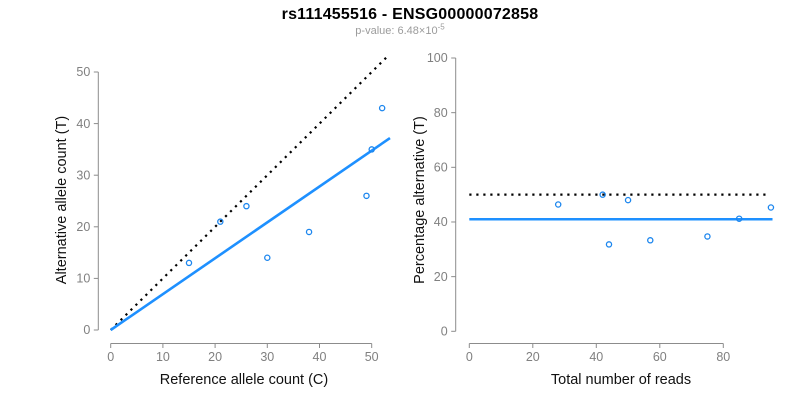 This screenshot has width=800, height=400. Describe the element at coordinates (441, 113) in the screenshot. I see `y-tick-label: 80` at that location.